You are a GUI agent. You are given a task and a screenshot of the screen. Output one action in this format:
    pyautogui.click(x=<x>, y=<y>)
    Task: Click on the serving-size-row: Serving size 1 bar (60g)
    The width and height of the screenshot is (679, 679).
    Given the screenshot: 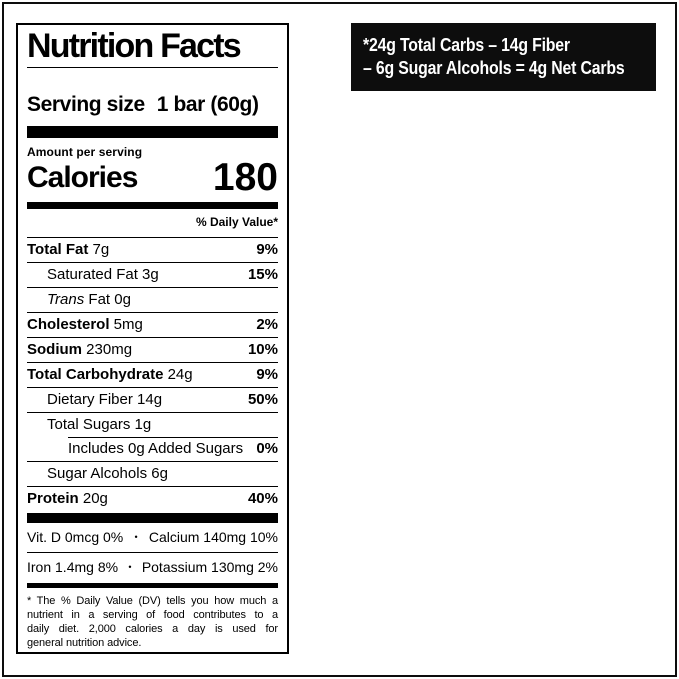 What is the action you would take?
    pyautogui.click(x=152, y=105)
    